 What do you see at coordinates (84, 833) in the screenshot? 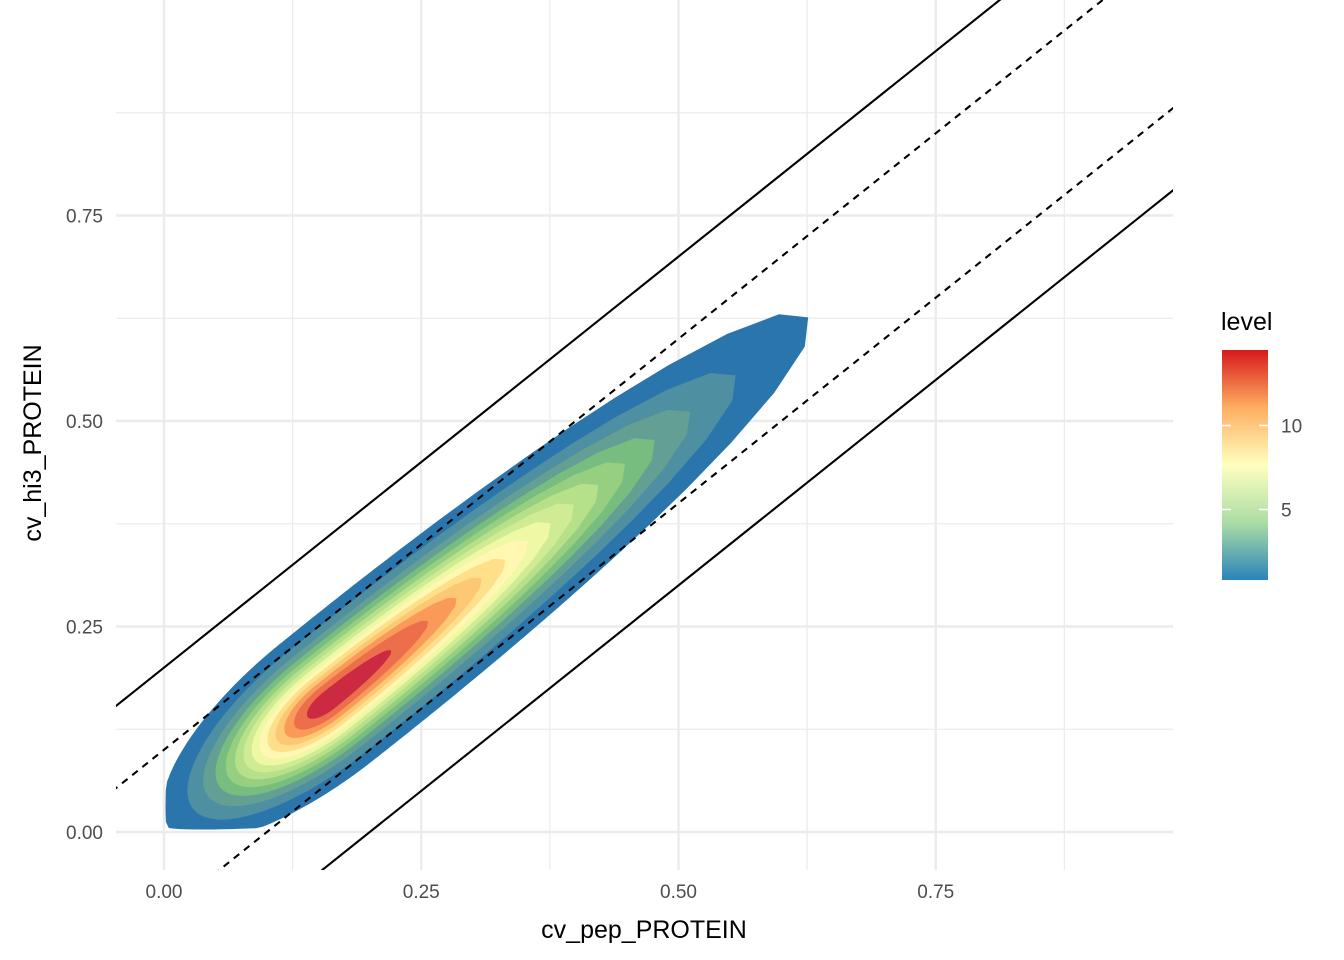
I see `y-tick-label: 0.00` at bounding box center [84, 833].